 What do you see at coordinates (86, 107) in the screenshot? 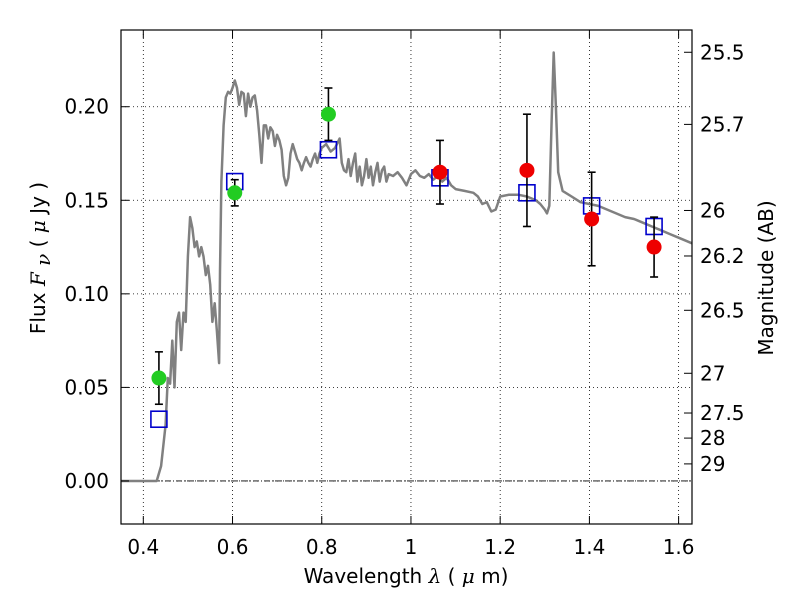
I see `y-tick-label: 0.20` at bounding box center [86, 107].